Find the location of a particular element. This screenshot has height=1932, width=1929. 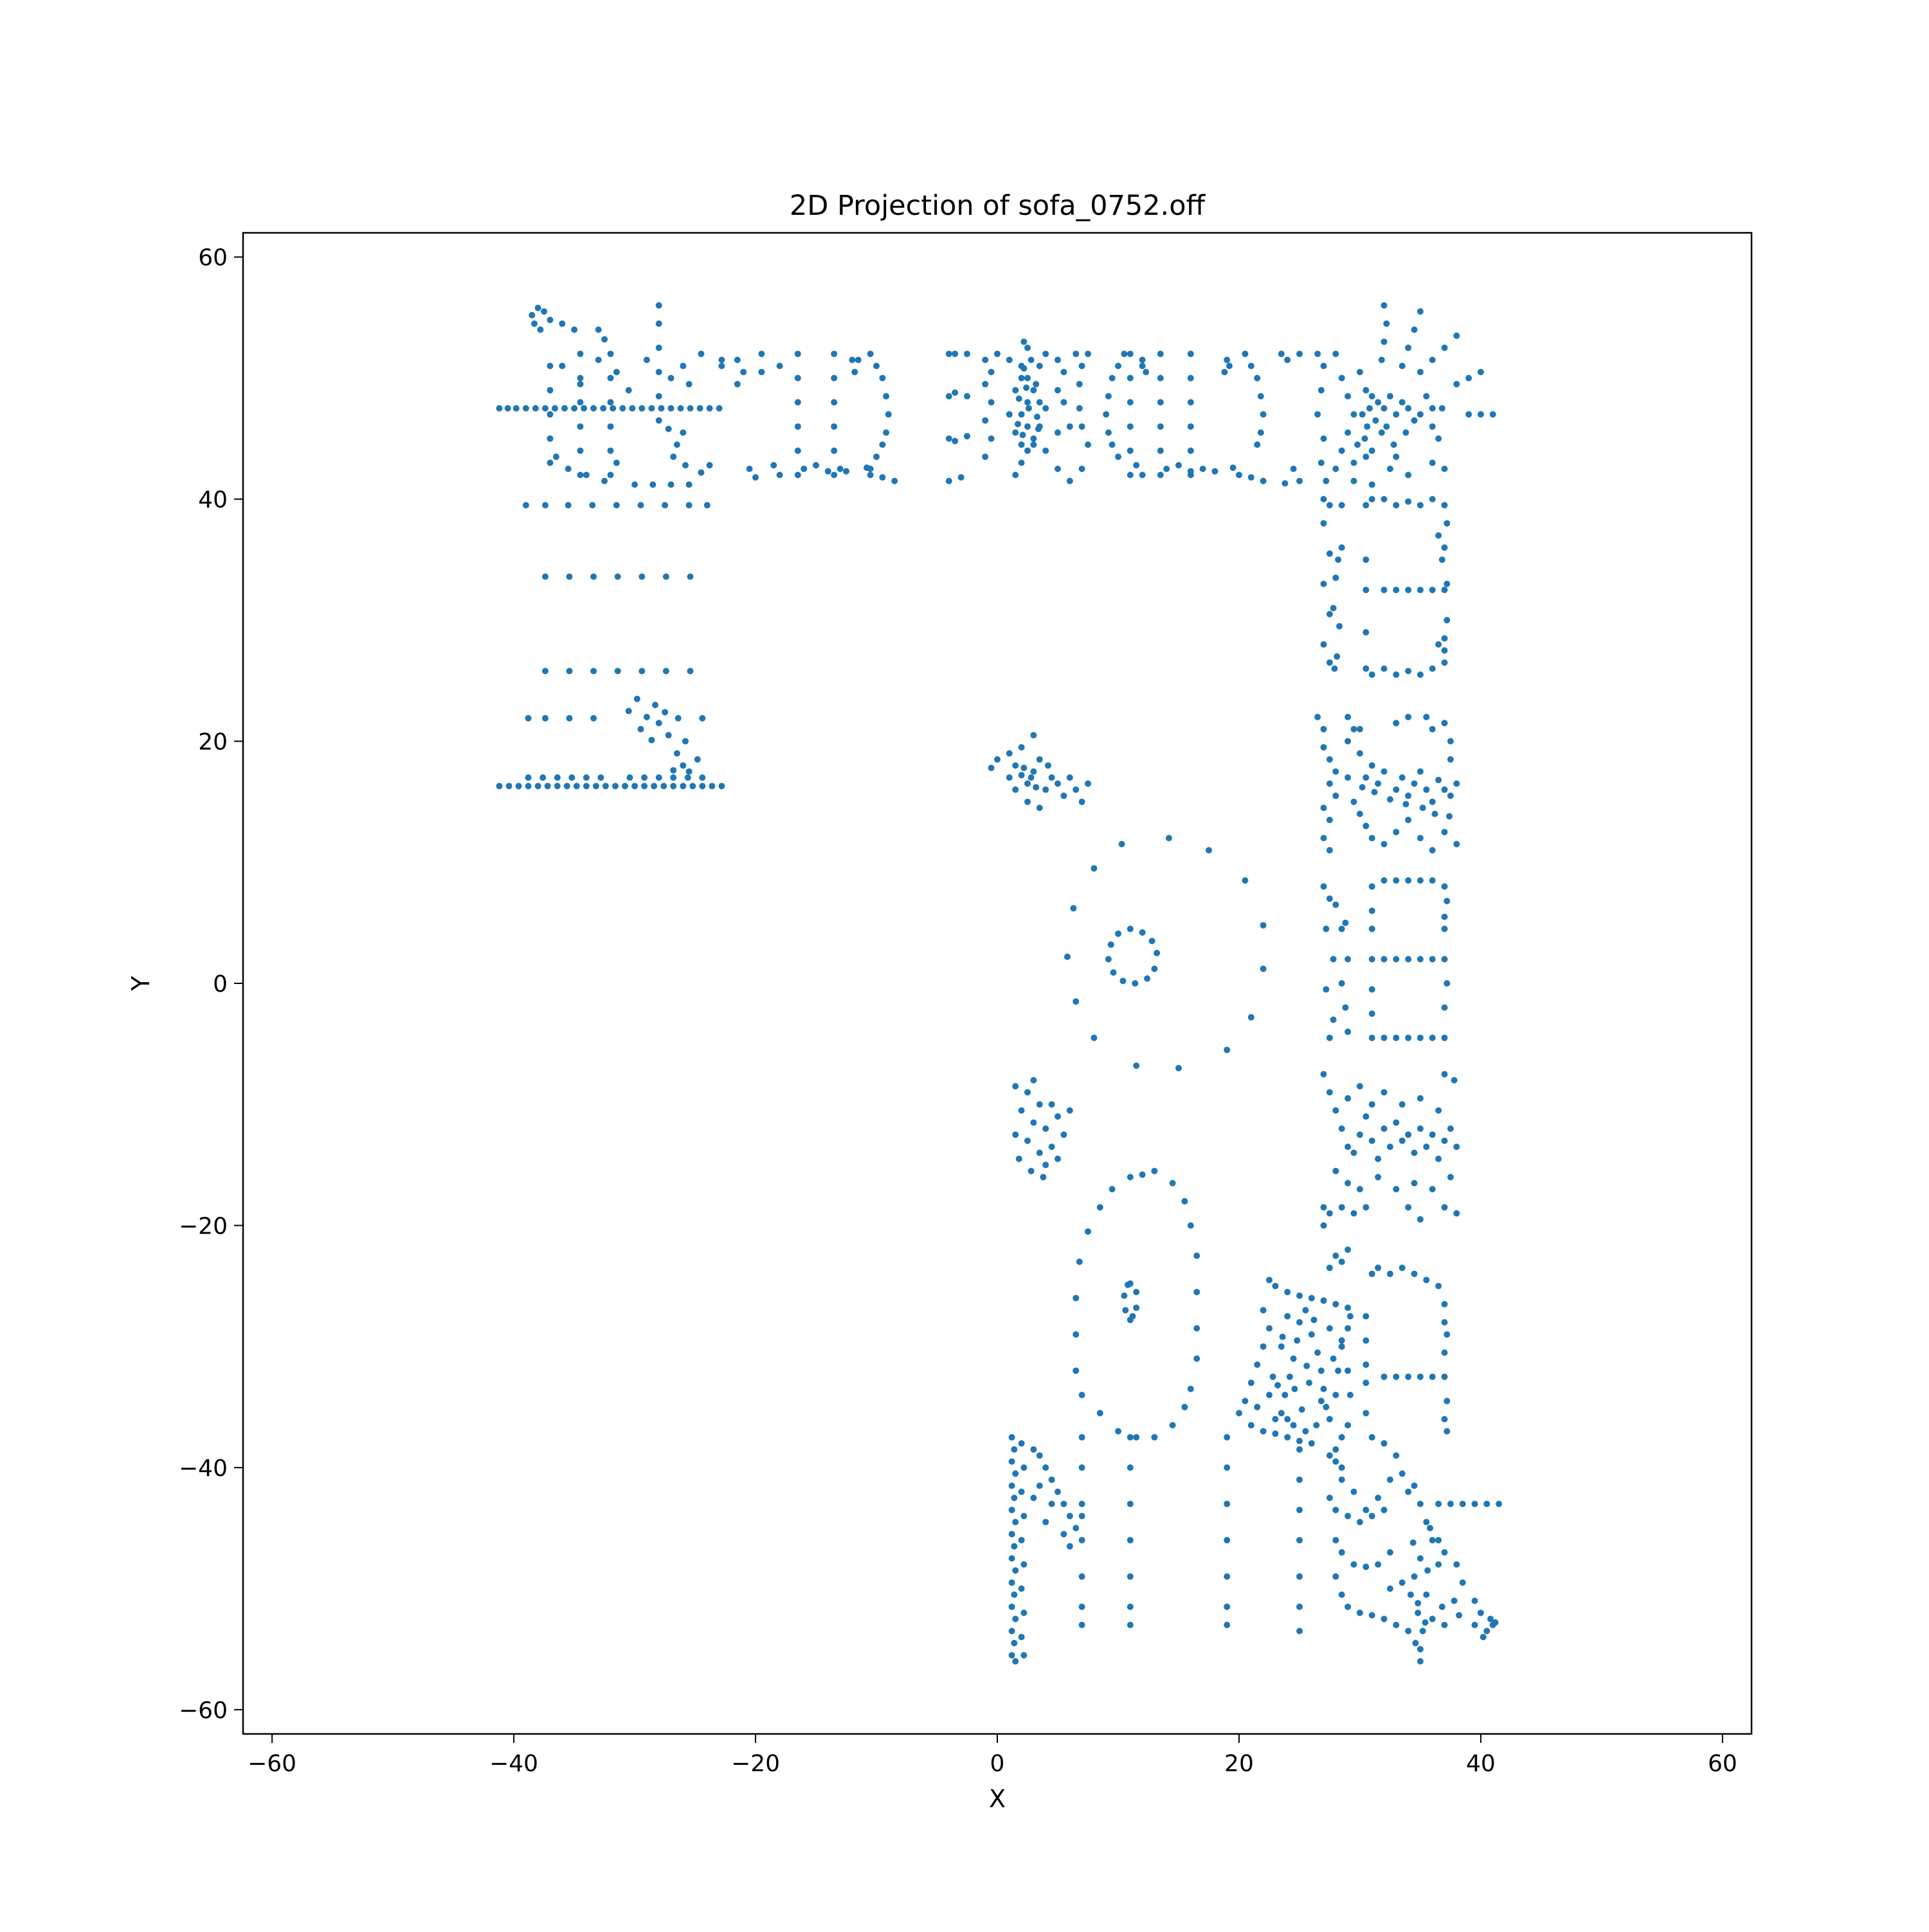

x-tick-label: 0 is located at coordinates (997, 1764).